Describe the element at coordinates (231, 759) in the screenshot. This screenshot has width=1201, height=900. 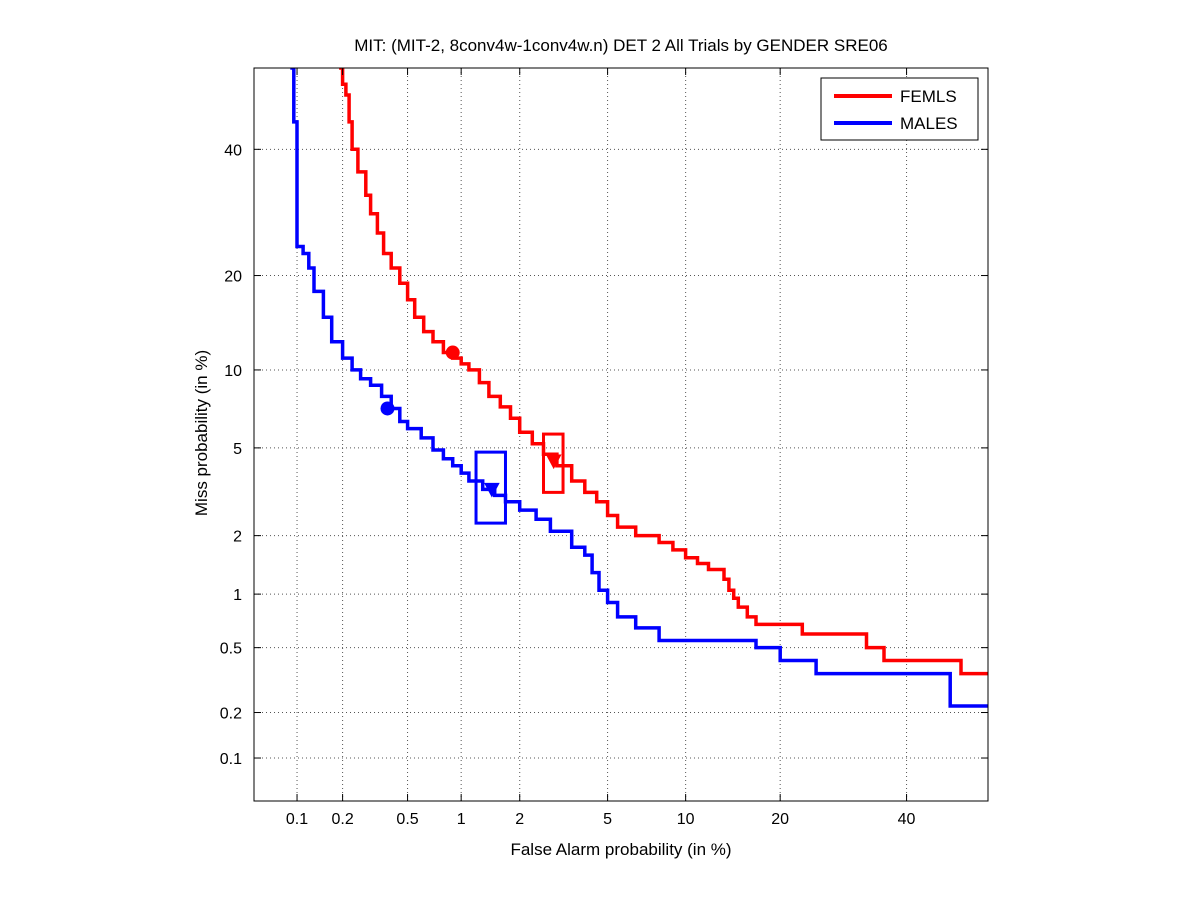
I see `y-tick-label-0: 0.1` at that location.